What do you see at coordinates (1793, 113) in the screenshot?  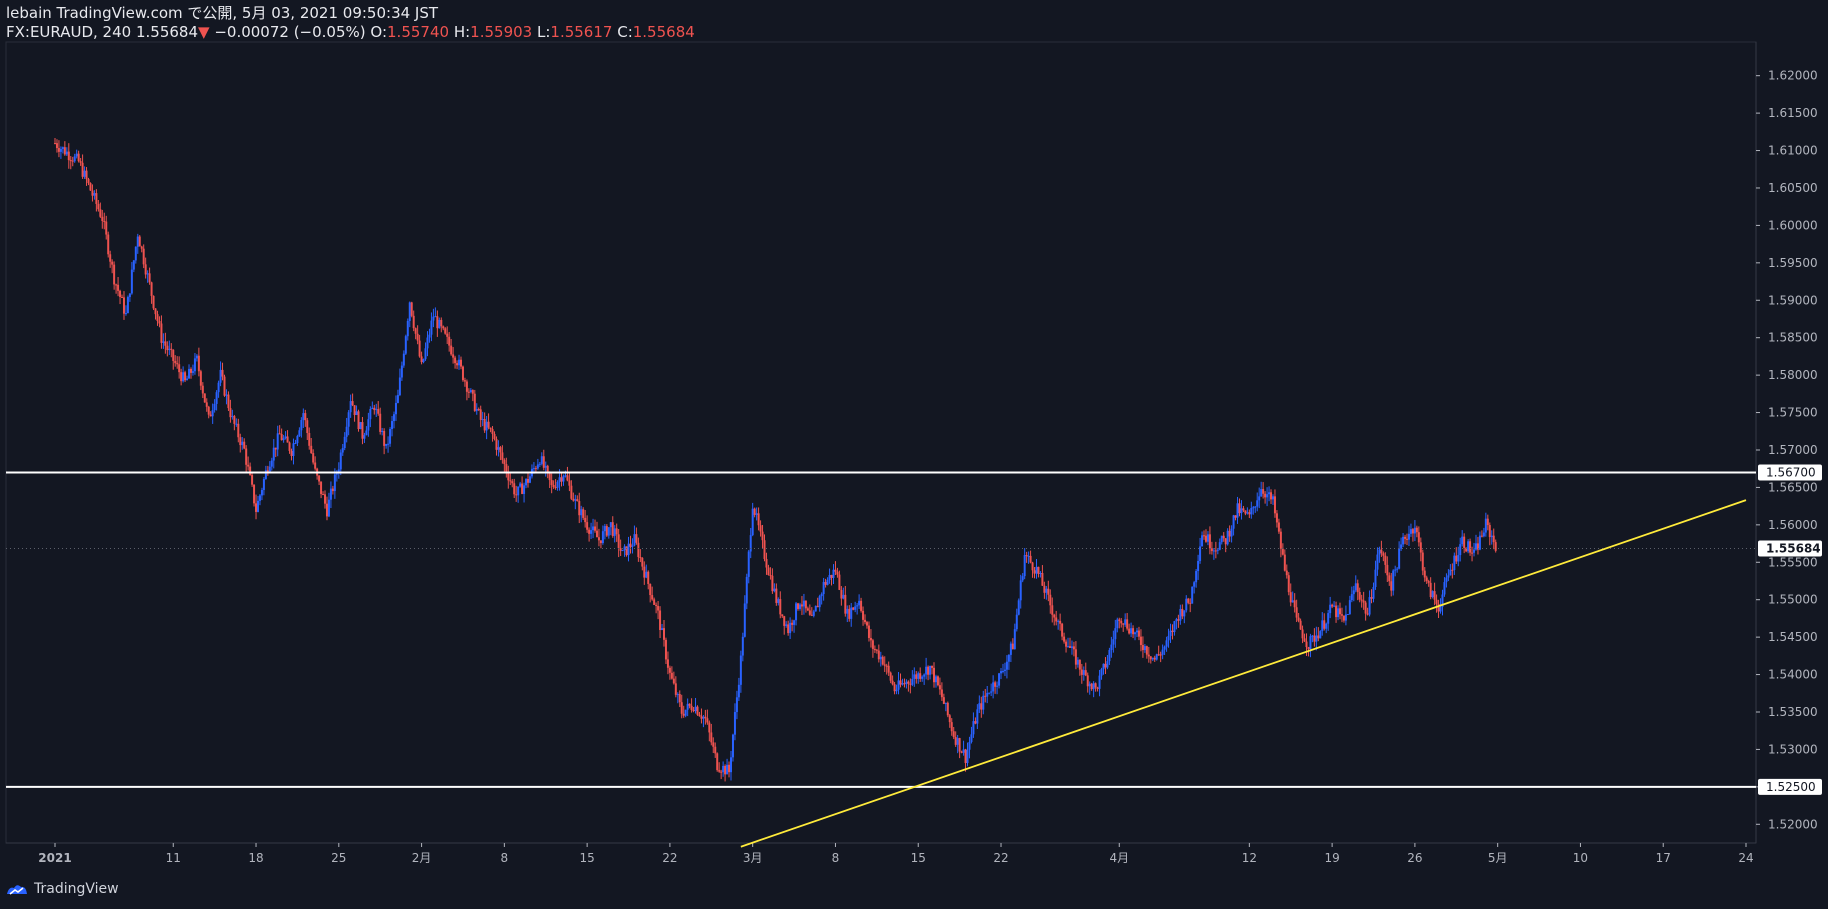 I see `y-tick-label: 1.61500` at bounding box center [1793, 113].